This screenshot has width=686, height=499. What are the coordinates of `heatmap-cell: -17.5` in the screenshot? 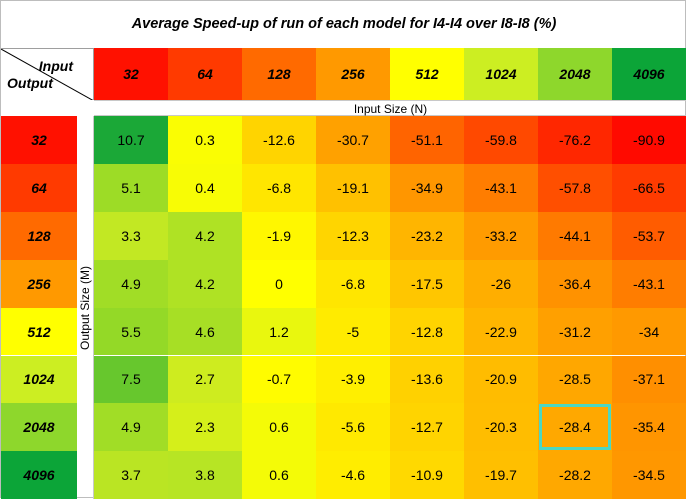 It's located at (427, 283).